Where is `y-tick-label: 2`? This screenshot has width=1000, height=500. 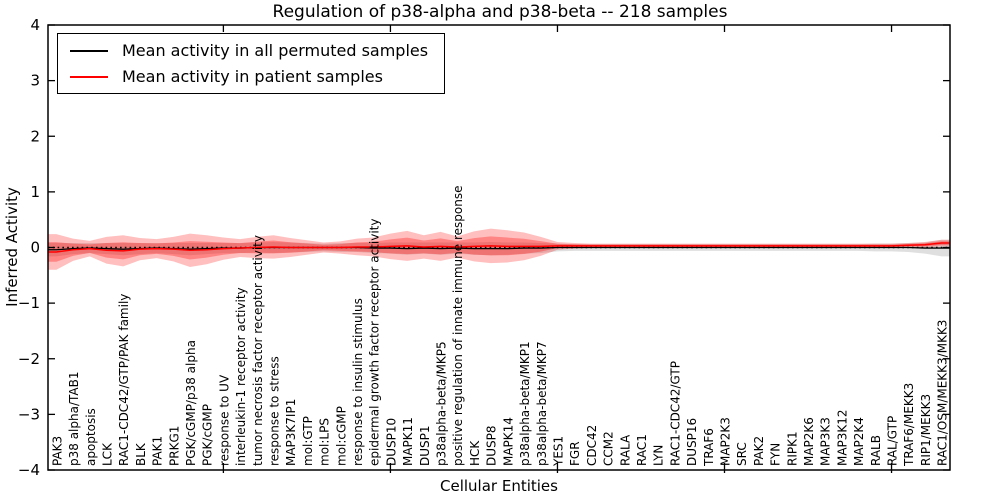 y-tick-label: 2 is located at coordinates (35, 136).